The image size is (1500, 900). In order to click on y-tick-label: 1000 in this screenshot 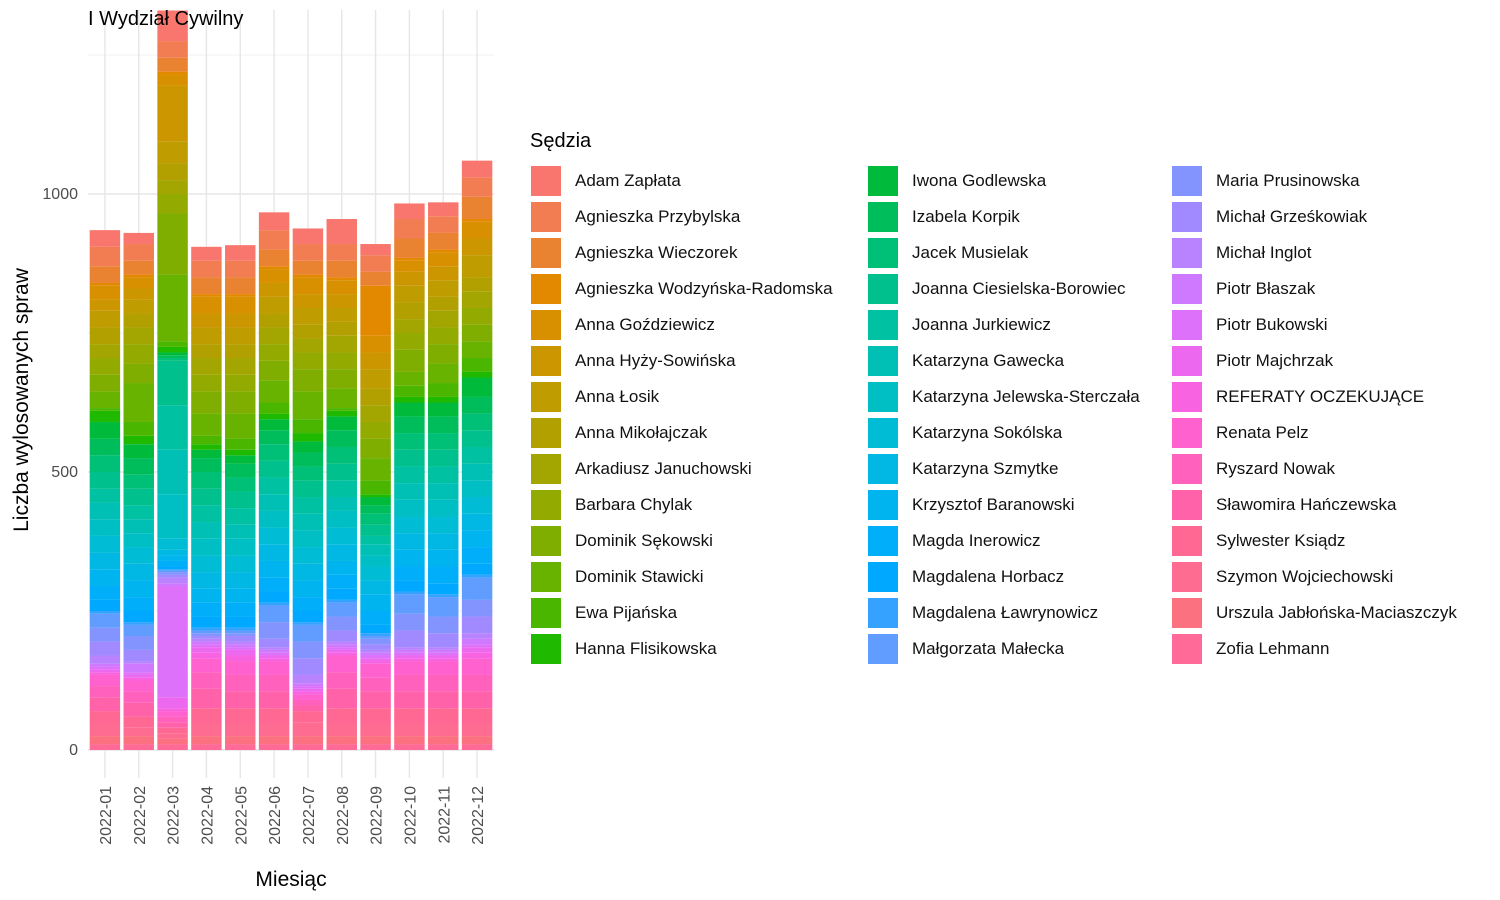, I will do `click(60, 194)`.